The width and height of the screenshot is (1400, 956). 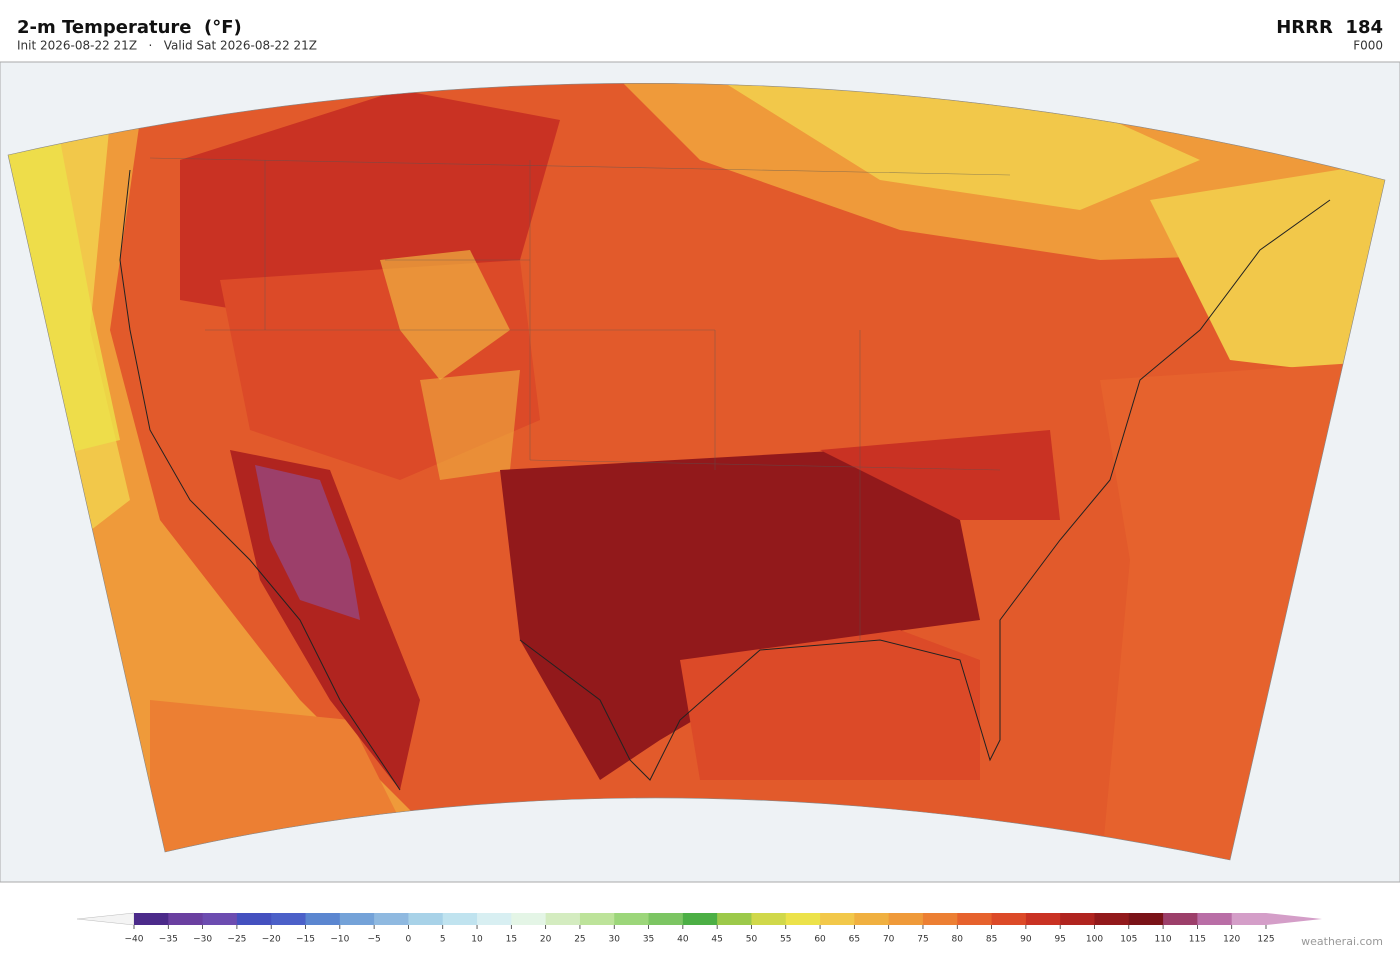 What do you see at coordinates (305, 940) in the screenshot?
I see `colorbar-tick-label: −15` at bounding box center [305, 940].